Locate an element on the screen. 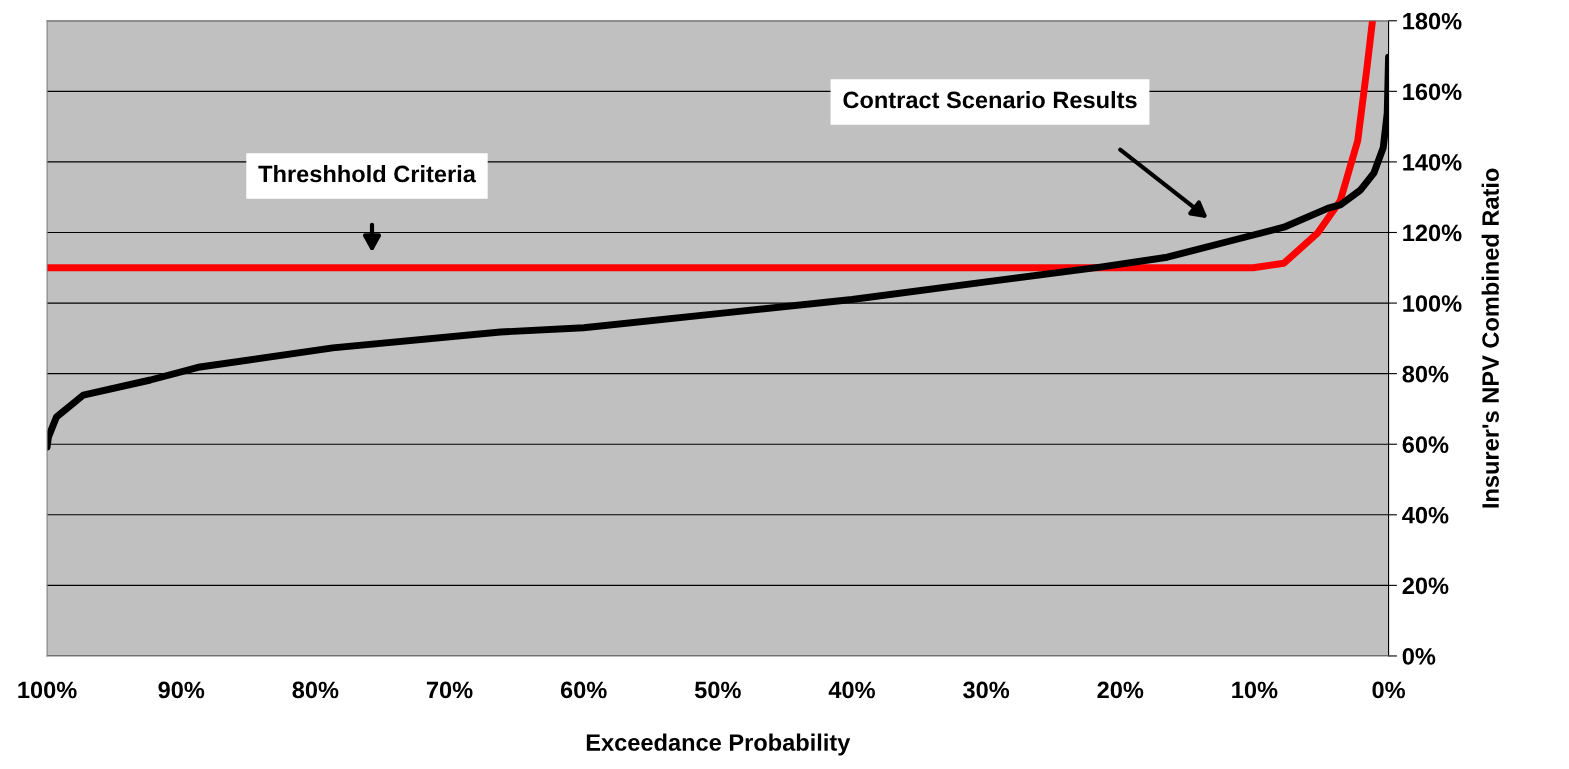 The image size is (1569, 769). x-tick-label: 40% is located at coordinates (851, 690).